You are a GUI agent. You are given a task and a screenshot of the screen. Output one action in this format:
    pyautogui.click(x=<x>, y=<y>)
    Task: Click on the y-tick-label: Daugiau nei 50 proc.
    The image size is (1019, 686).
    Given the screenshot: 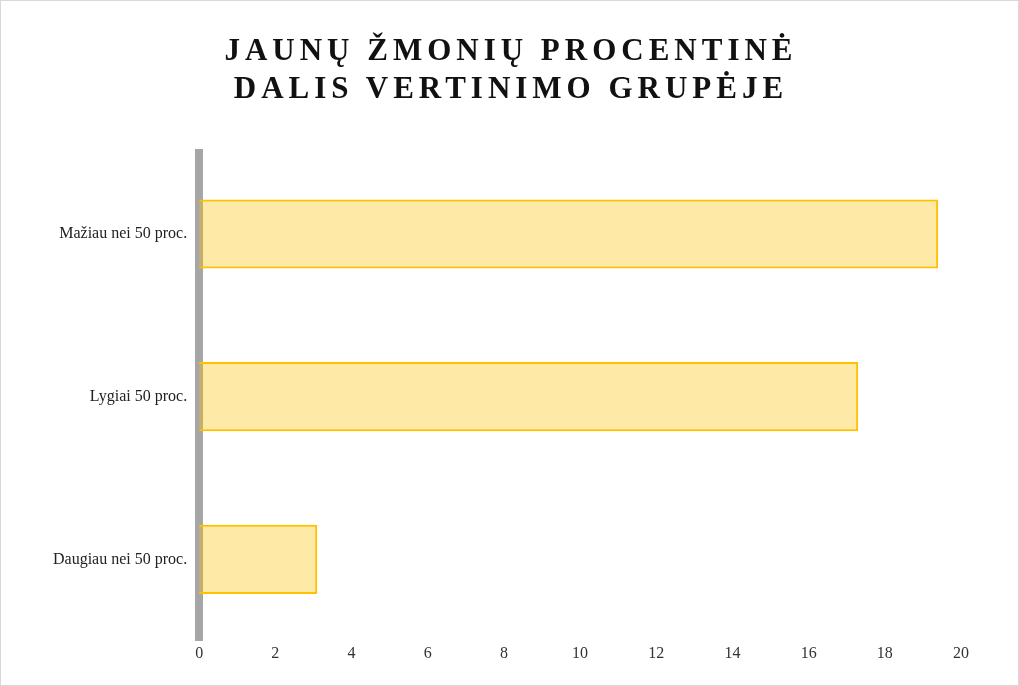 What is the action you would take?
    pyautogui.click(x=120, y=558)
    